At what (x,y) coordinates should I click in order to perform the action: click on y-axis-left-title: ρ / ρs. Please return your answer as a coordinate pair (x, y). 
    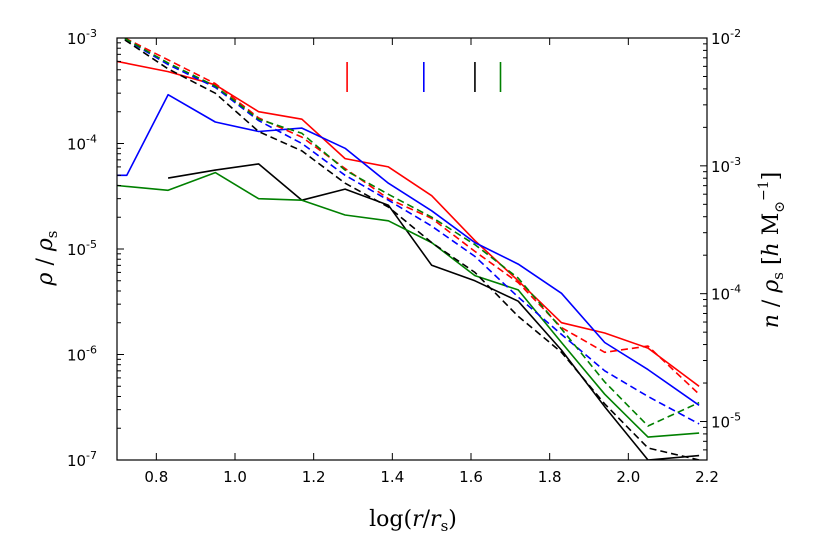
    Looking at the image, I should click on (47, 259).